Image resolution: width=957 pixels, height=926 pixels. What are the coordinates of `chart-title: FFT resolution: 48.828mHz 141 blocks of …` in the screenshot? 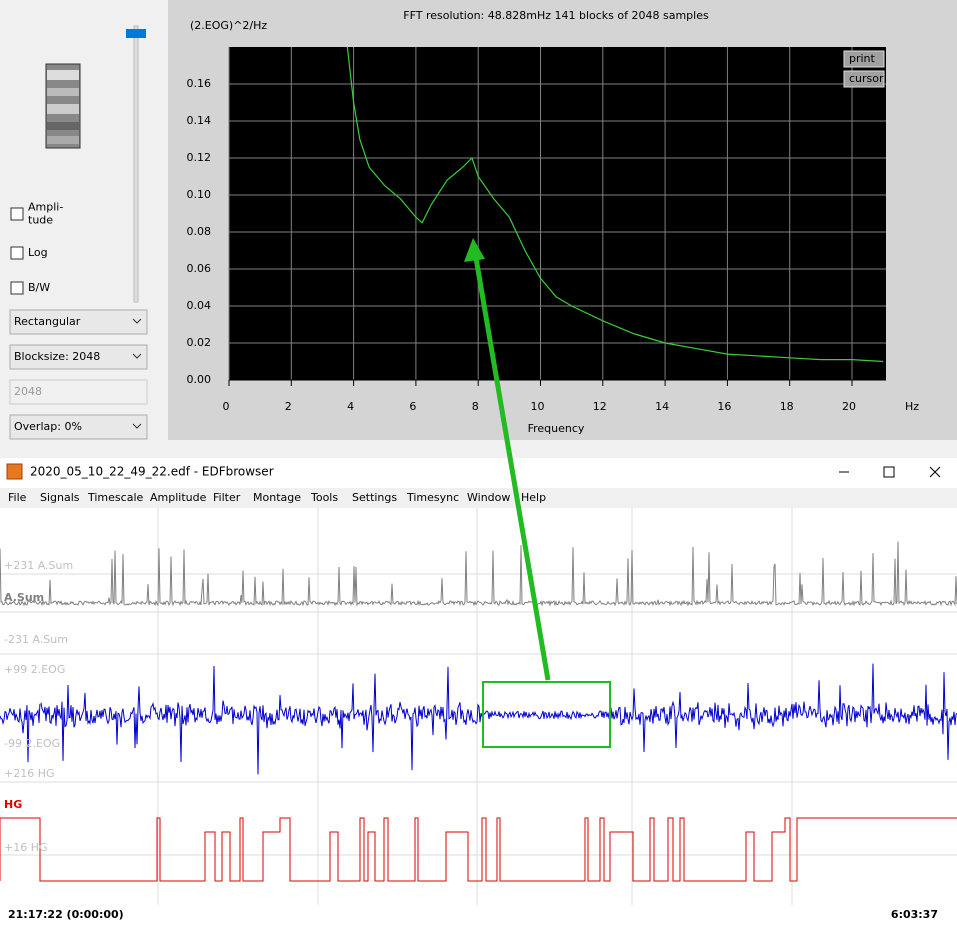 It's located at (556, 15).